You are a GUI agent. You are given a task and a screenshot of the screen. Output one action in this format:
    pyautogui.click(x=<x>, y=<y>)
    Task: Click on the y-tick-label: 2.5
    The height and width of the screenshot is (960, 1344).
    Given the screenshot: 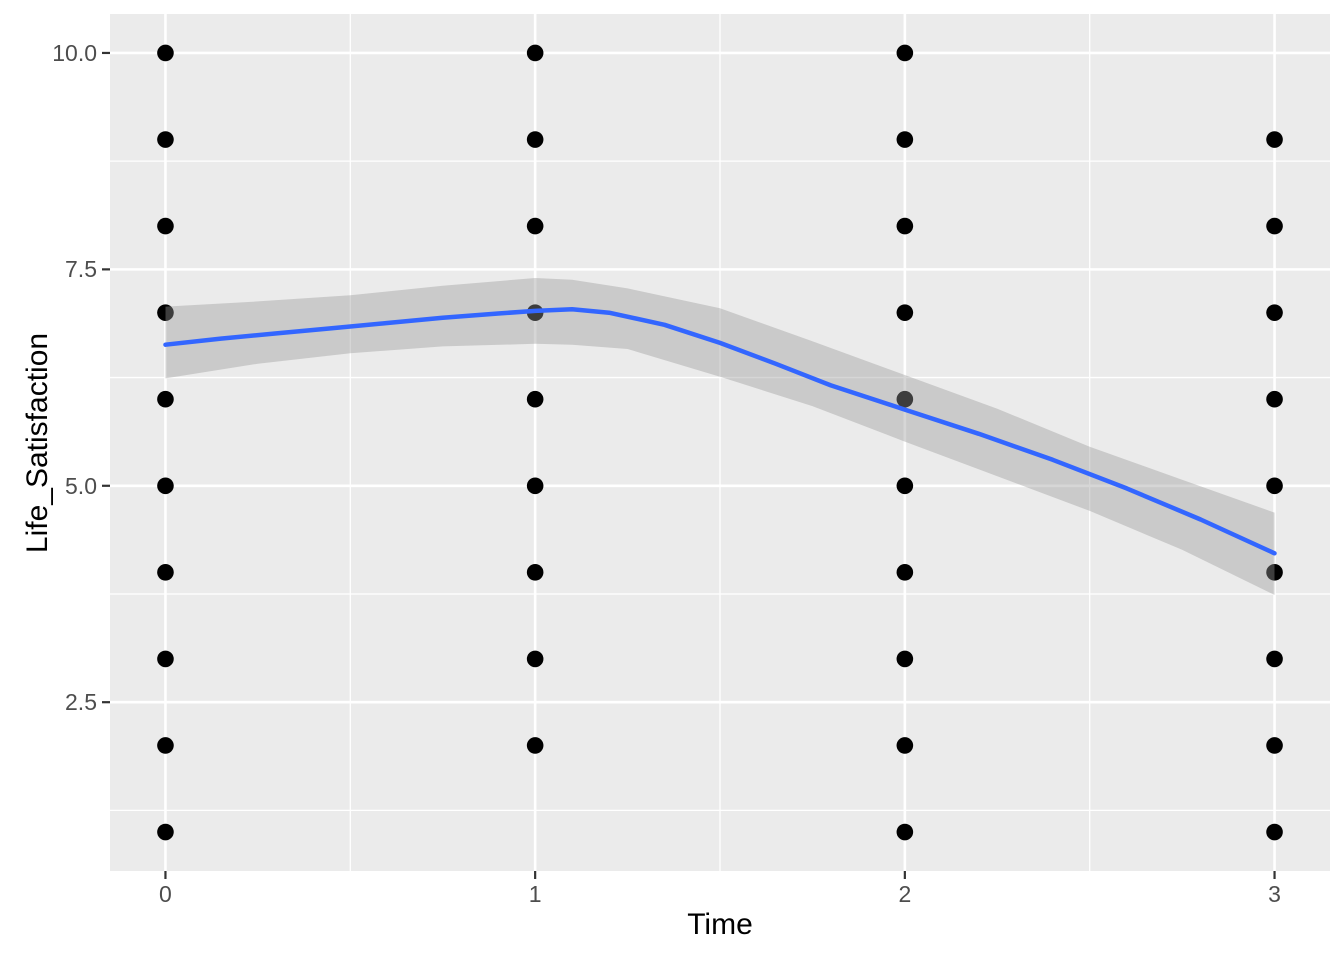 What is the action you would take?
    pyautogui.click(x=81, y=702)
    